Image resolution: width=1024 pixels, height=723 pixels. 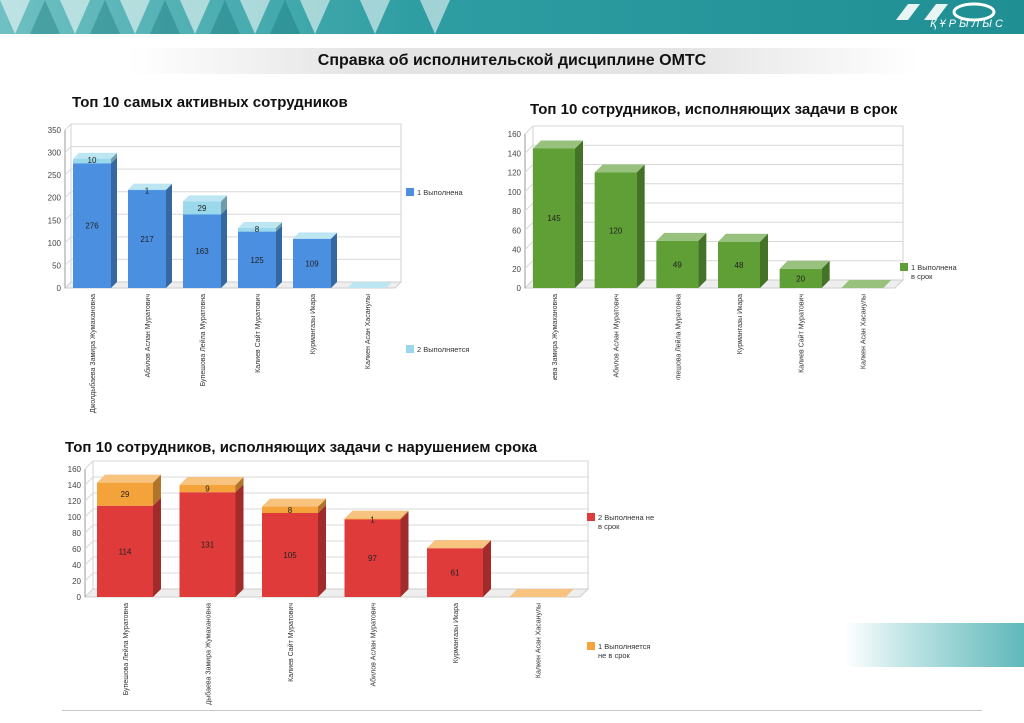 What do you see at coordinates (515, 173) in the screenshot?
I see `y-tick-label: 120` at bounding box center [515, 173].